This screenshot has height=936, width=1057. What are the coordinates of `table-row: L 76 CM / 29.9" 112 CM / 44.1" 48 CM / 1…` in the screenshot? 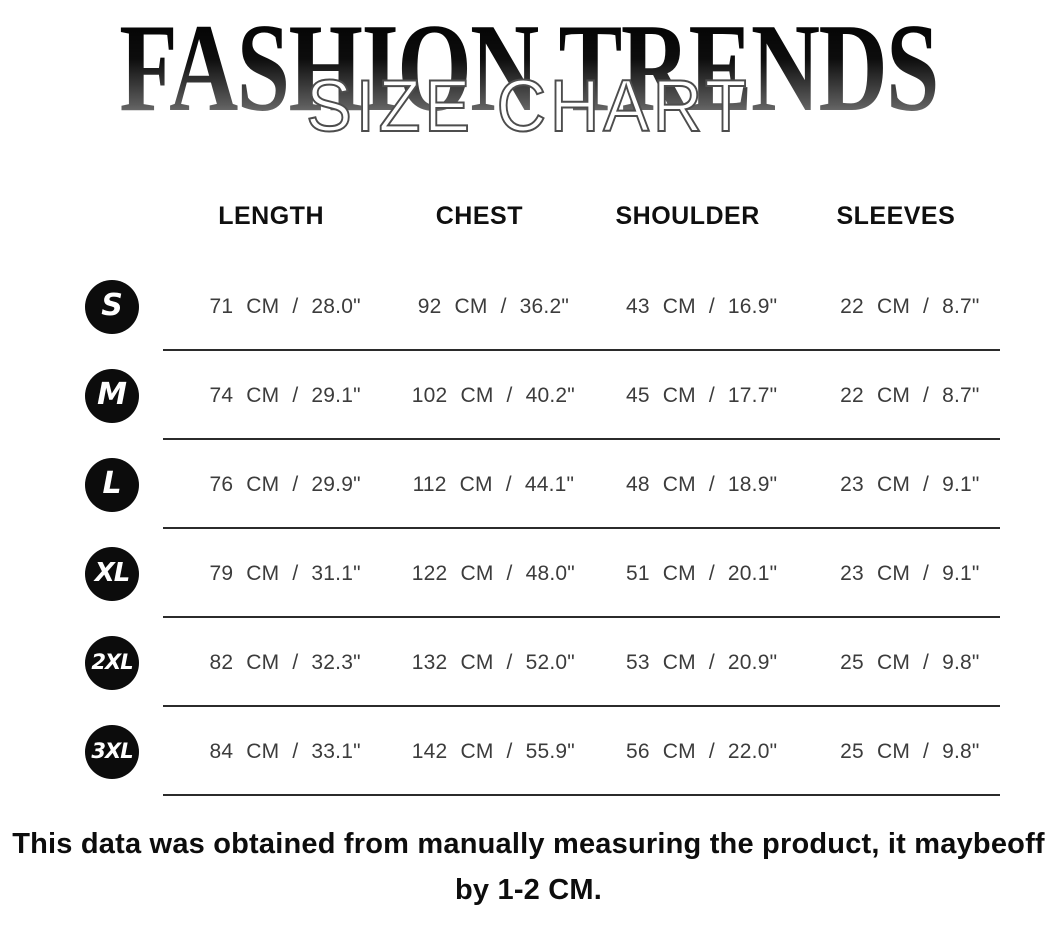 It's located at (528, 484).